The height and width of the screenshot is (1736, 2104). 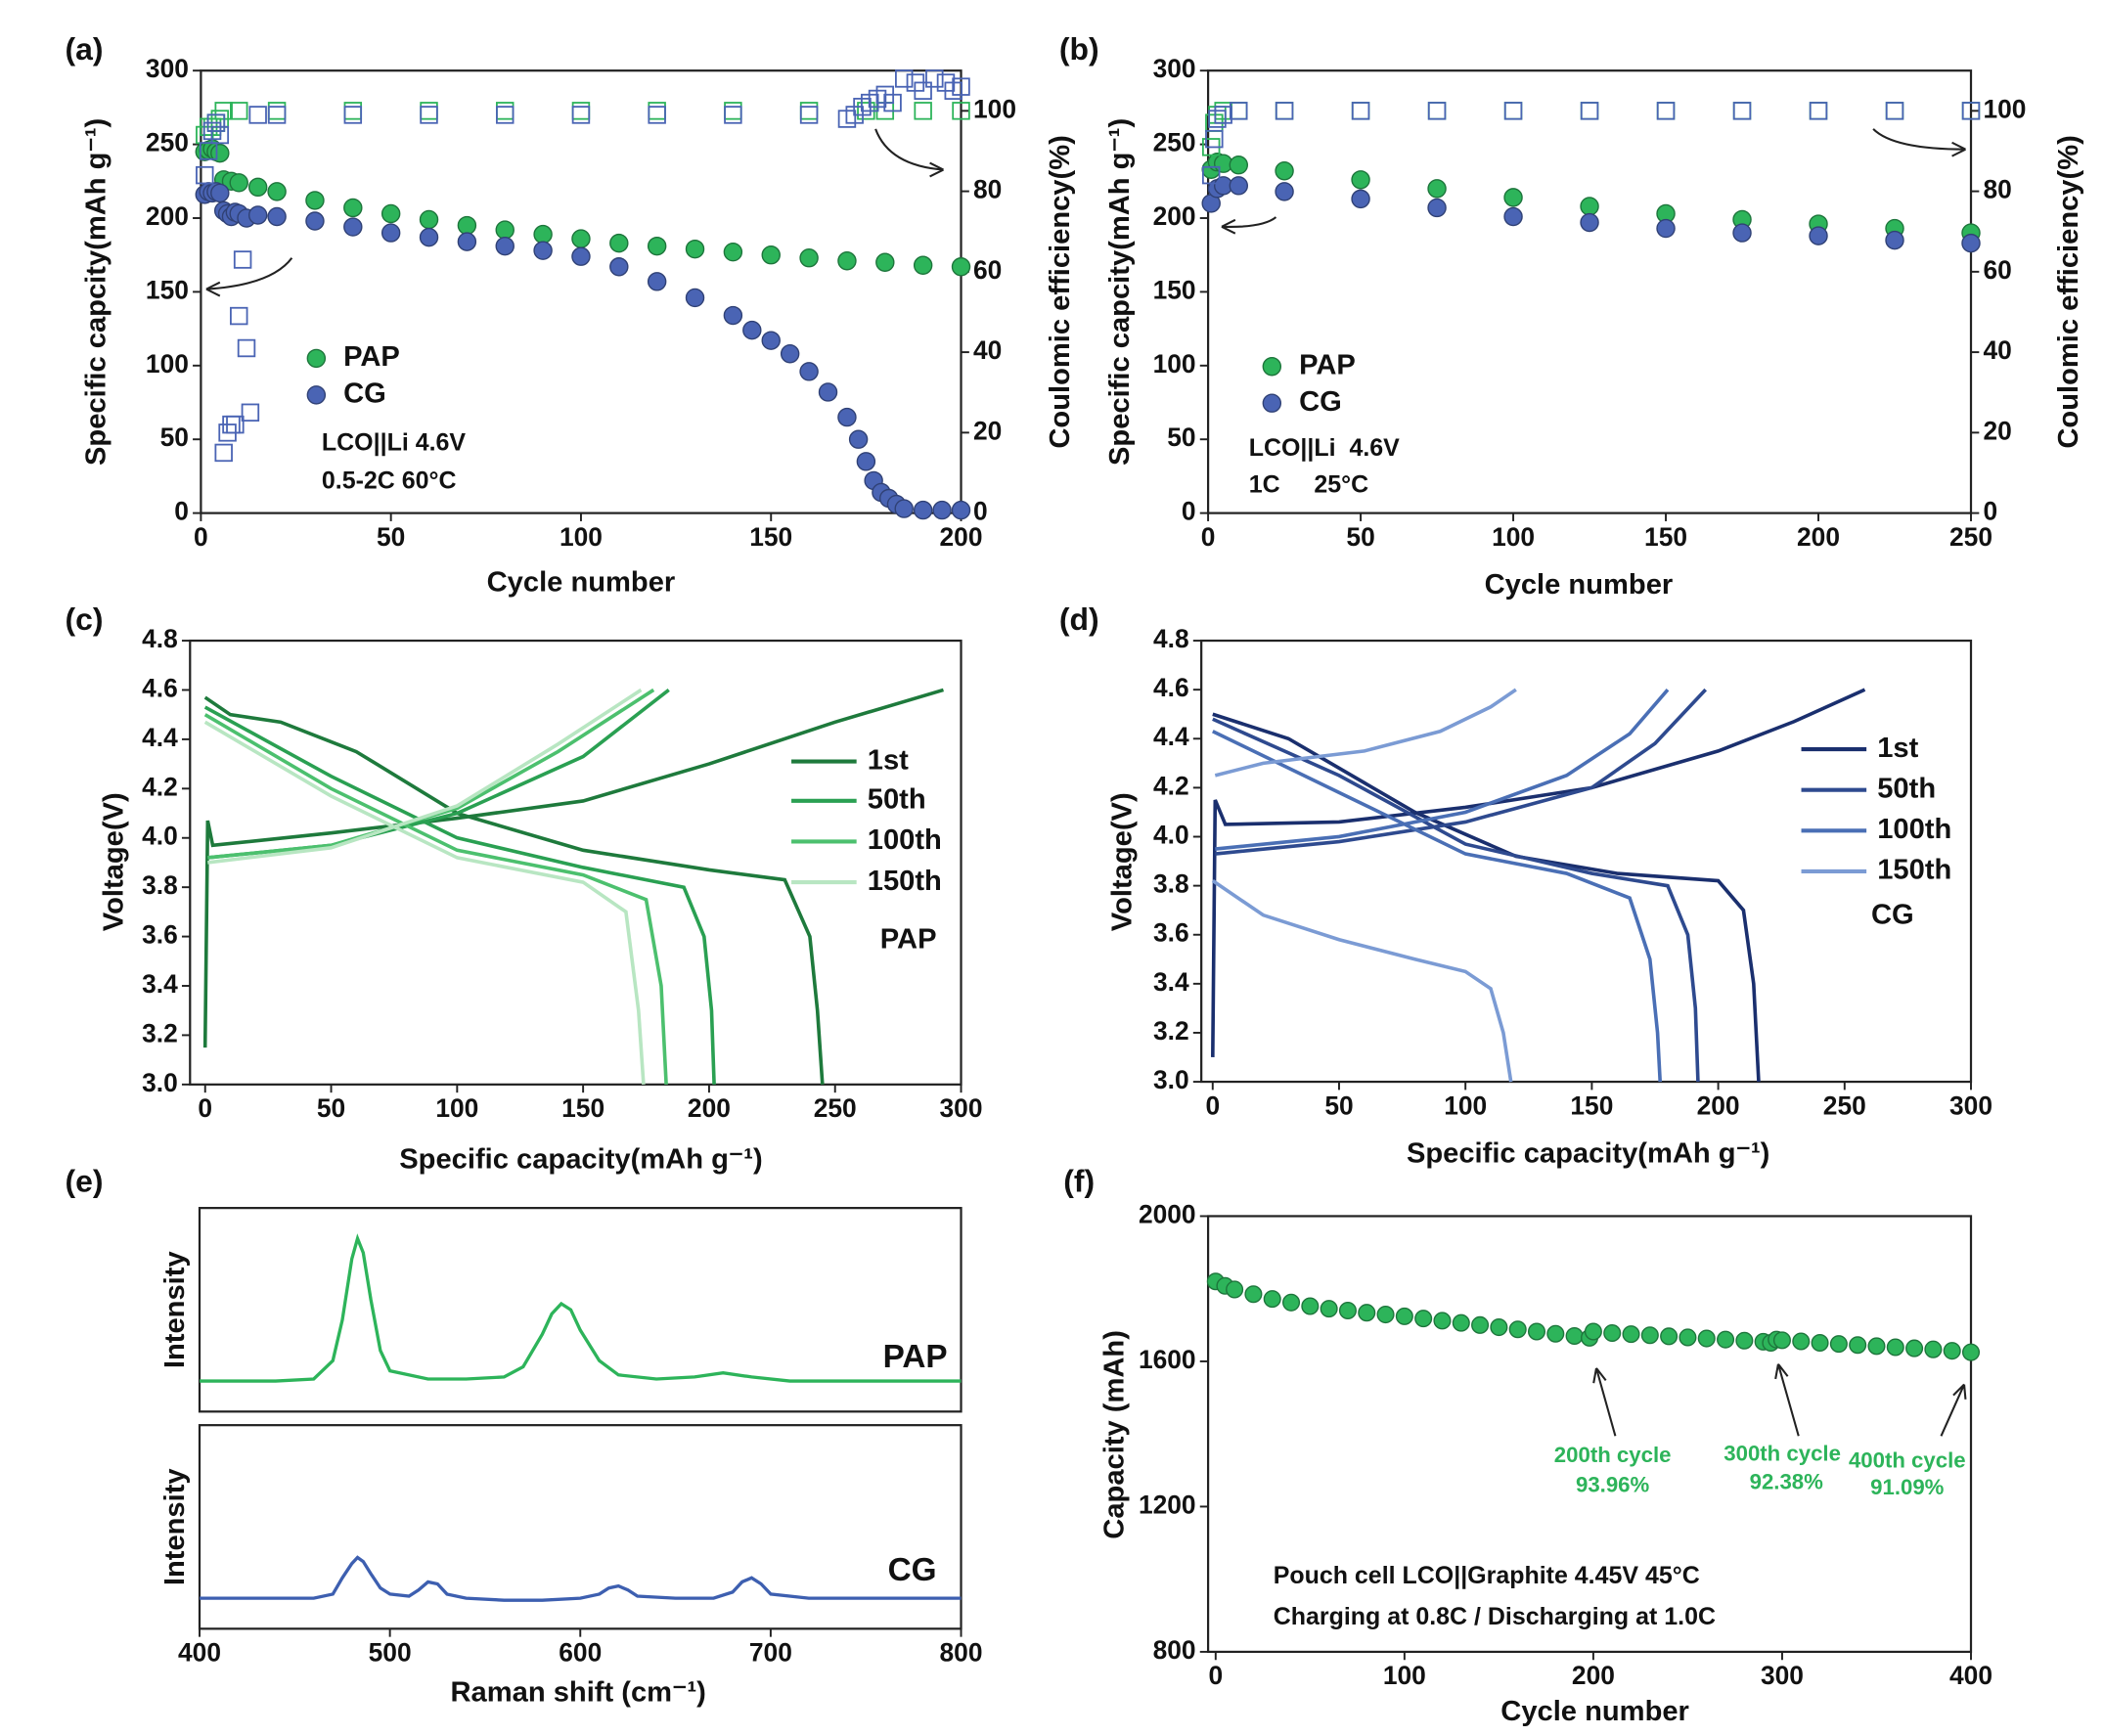 I want to click on panel-label: (f), so click(x=1079, y=1181).